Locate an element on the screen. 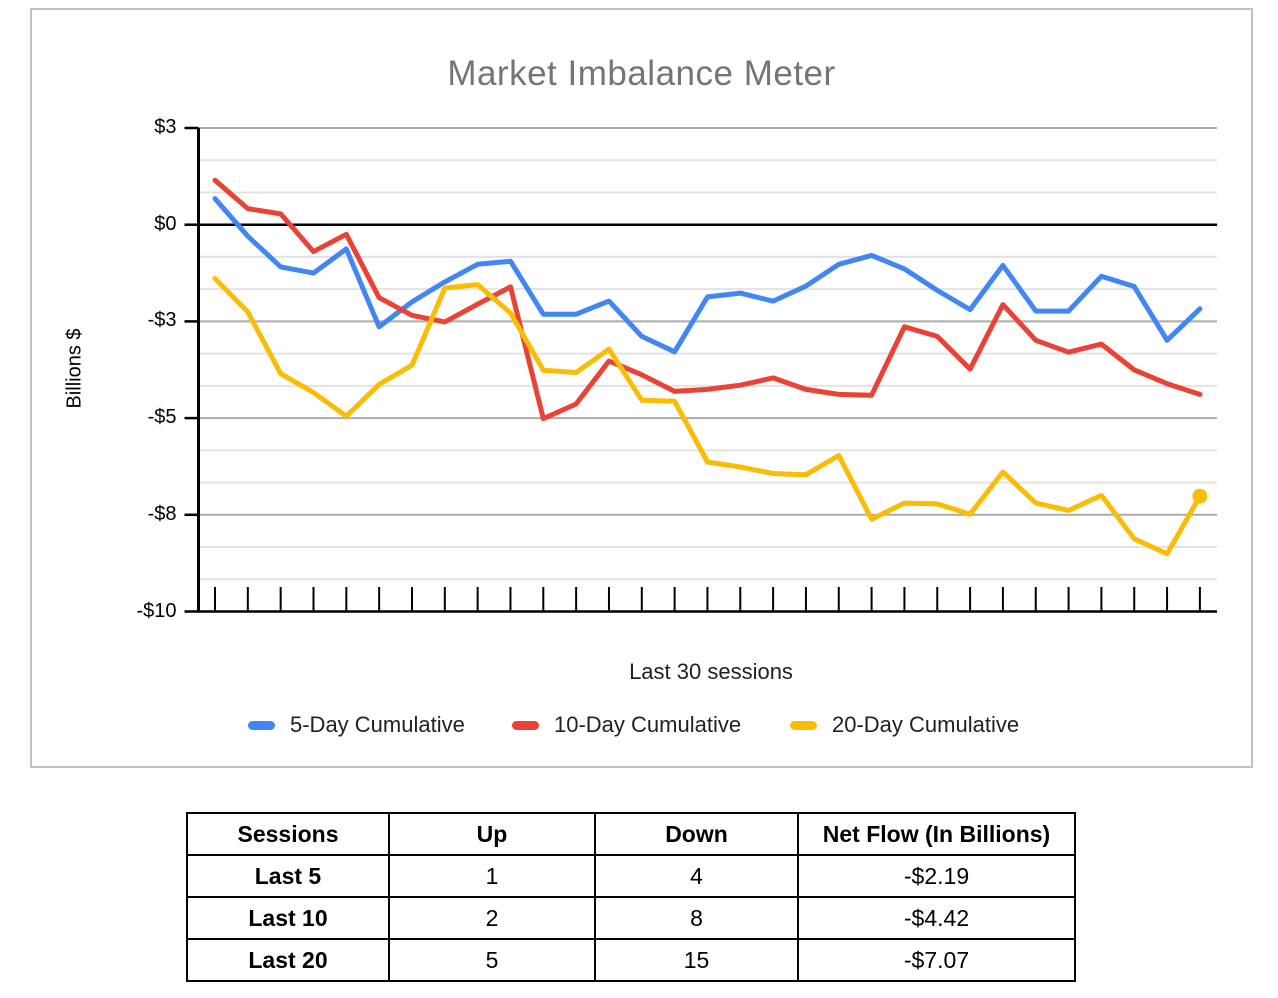  series-end-point-marker is located at coordinates (1200, 496).